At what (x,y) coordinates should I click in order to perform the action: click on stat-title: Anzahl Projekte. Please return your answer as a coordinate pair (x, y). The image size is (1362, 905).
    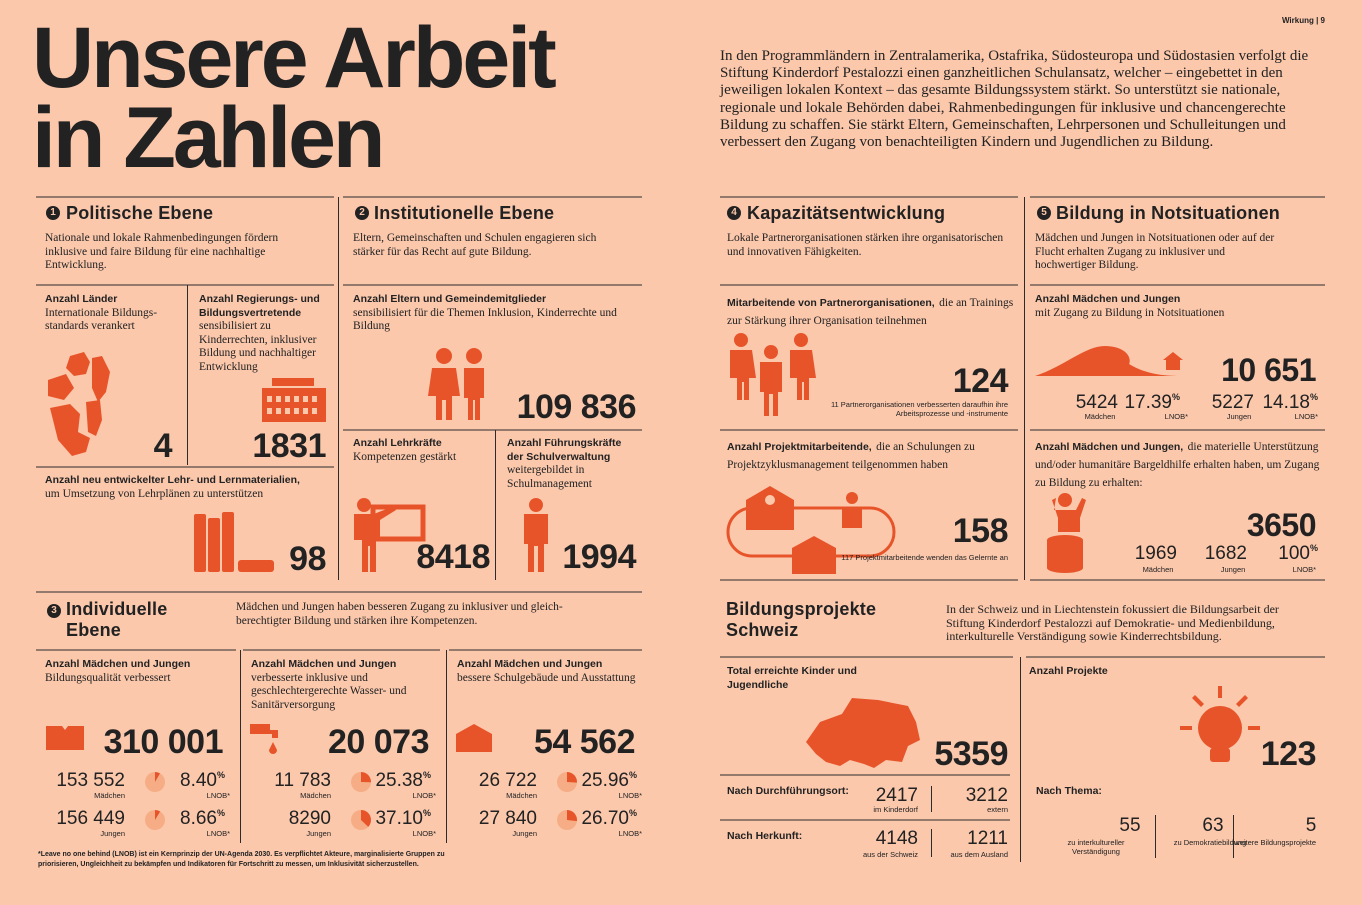
    Looking at the image, I should click on (1068, 671).